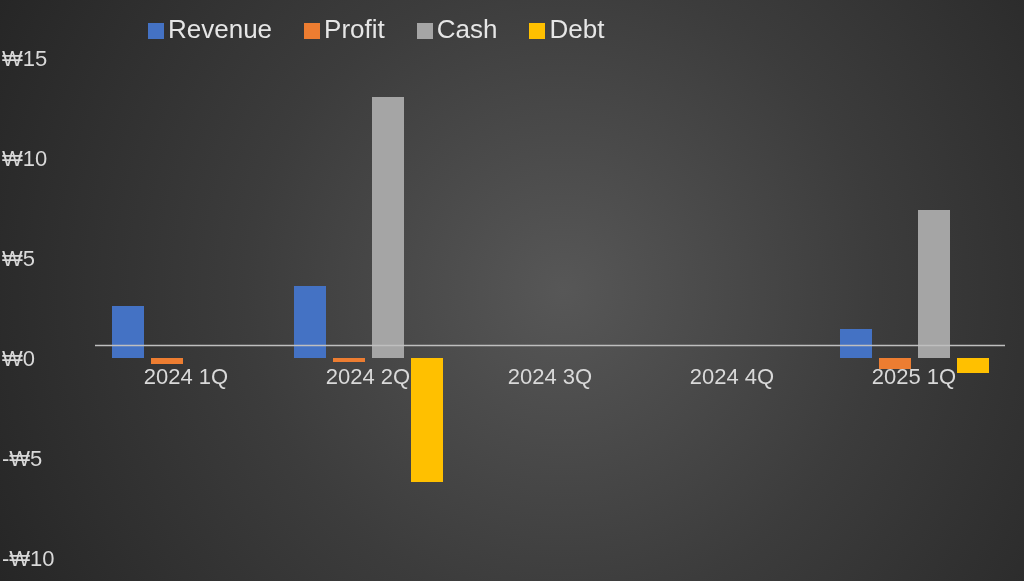 The width and height of the screenshot is (1024, 581). What do you see at coordinates (18, 258) in the screenshot?
I see `y-tick-label: ₩5` at bounding box center [18, 258].